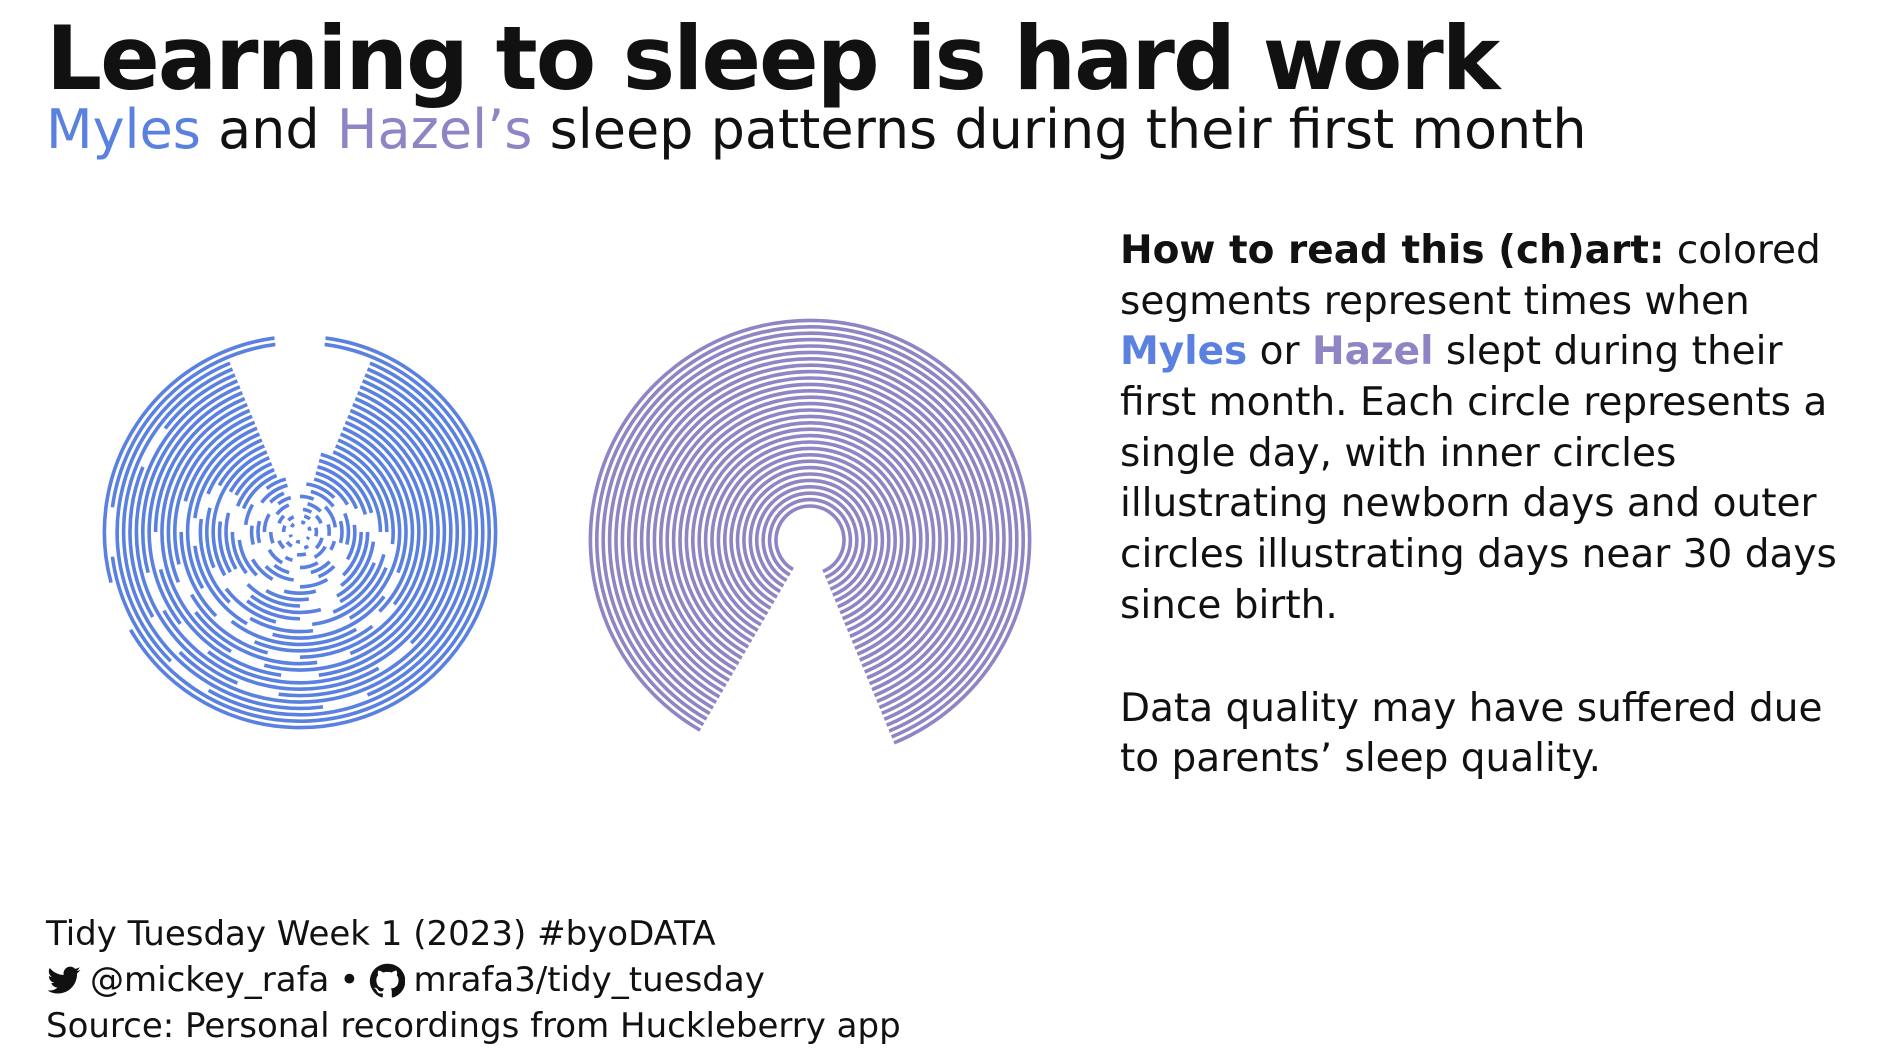  I want to click on twitter-bird-icon, so click(64, 980).